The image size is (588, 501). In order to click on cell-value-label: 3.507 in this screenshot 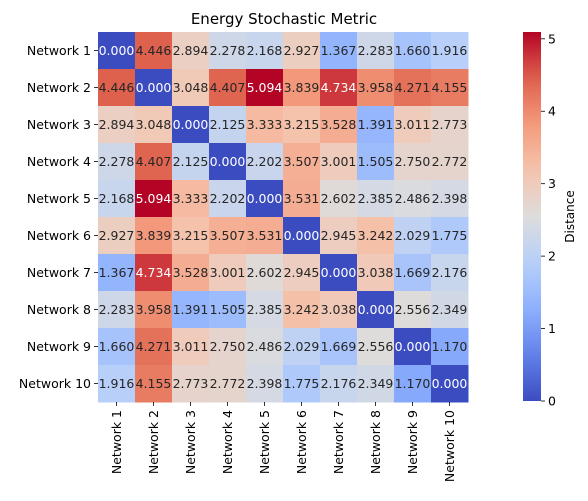, I will do `click(228, 235)`.